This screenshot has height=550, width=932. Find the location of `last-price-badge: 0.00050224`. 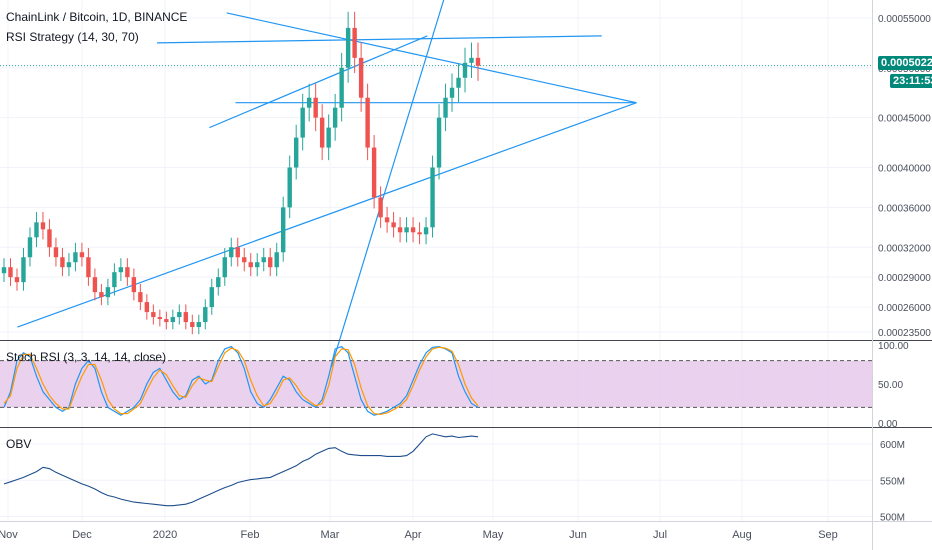

last-price-badge: 0.00050224 is located at coordinates (905, 63).